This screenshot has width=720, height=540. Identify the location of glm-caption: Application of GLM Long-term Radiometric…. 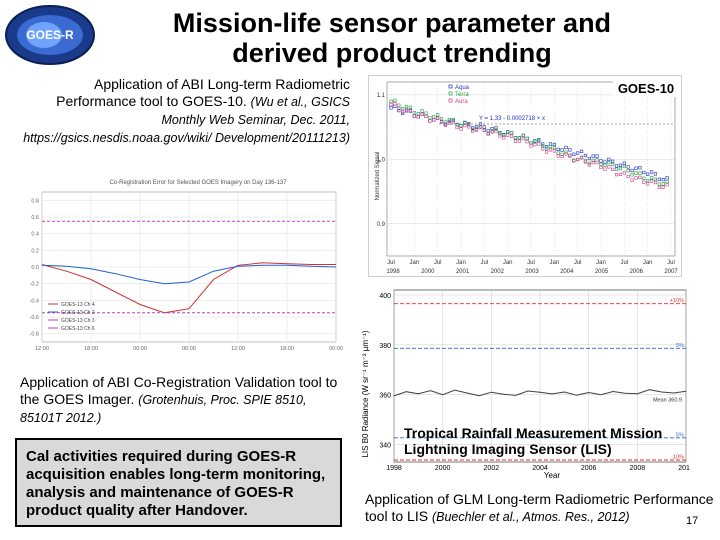
(540, 508).